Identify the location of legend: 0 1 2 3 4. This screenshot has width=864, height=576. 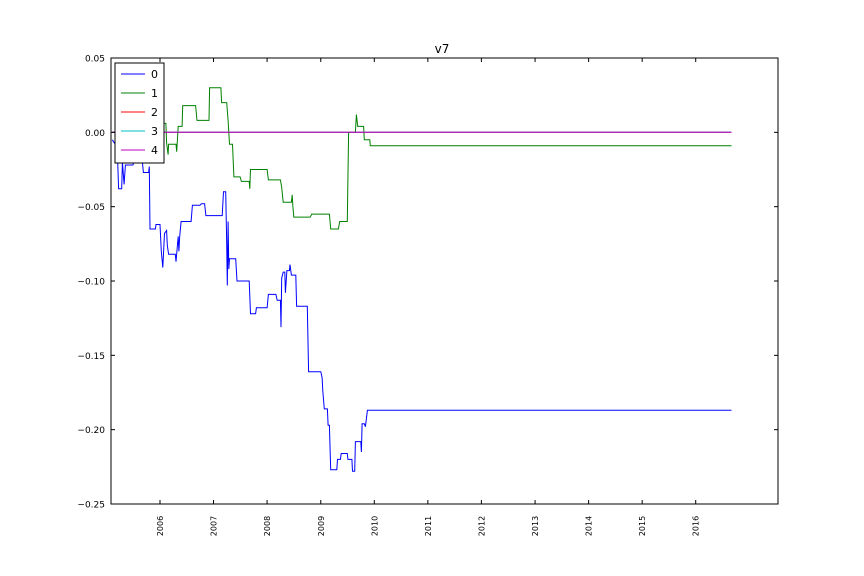
(139, 113).